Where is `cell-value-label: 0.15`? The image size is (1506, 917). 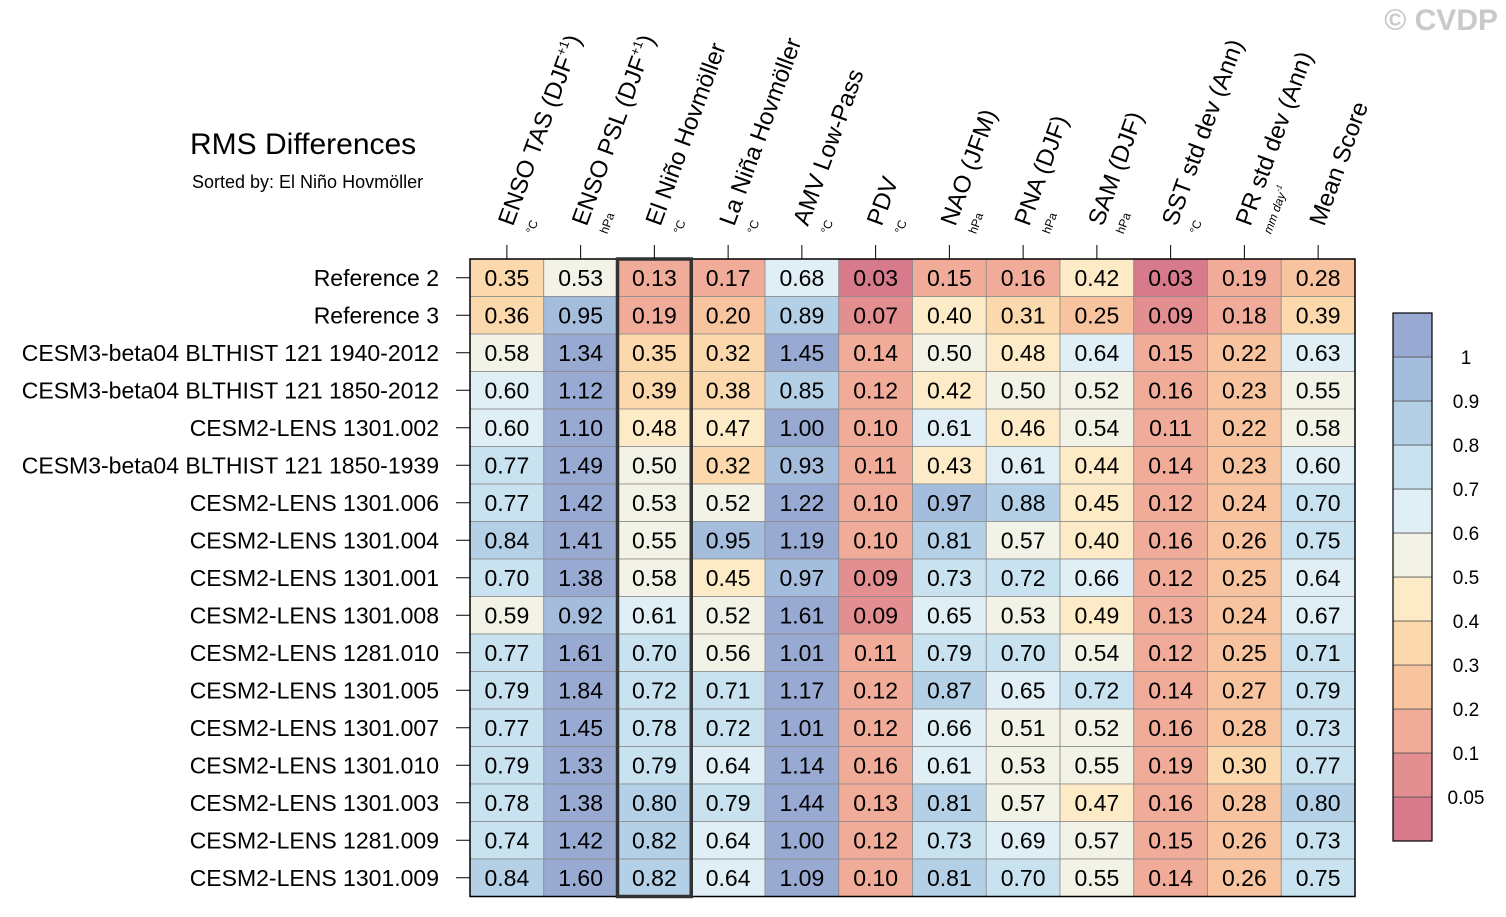 cell-value-label: 0.15 is located at coordinates (949, 278).